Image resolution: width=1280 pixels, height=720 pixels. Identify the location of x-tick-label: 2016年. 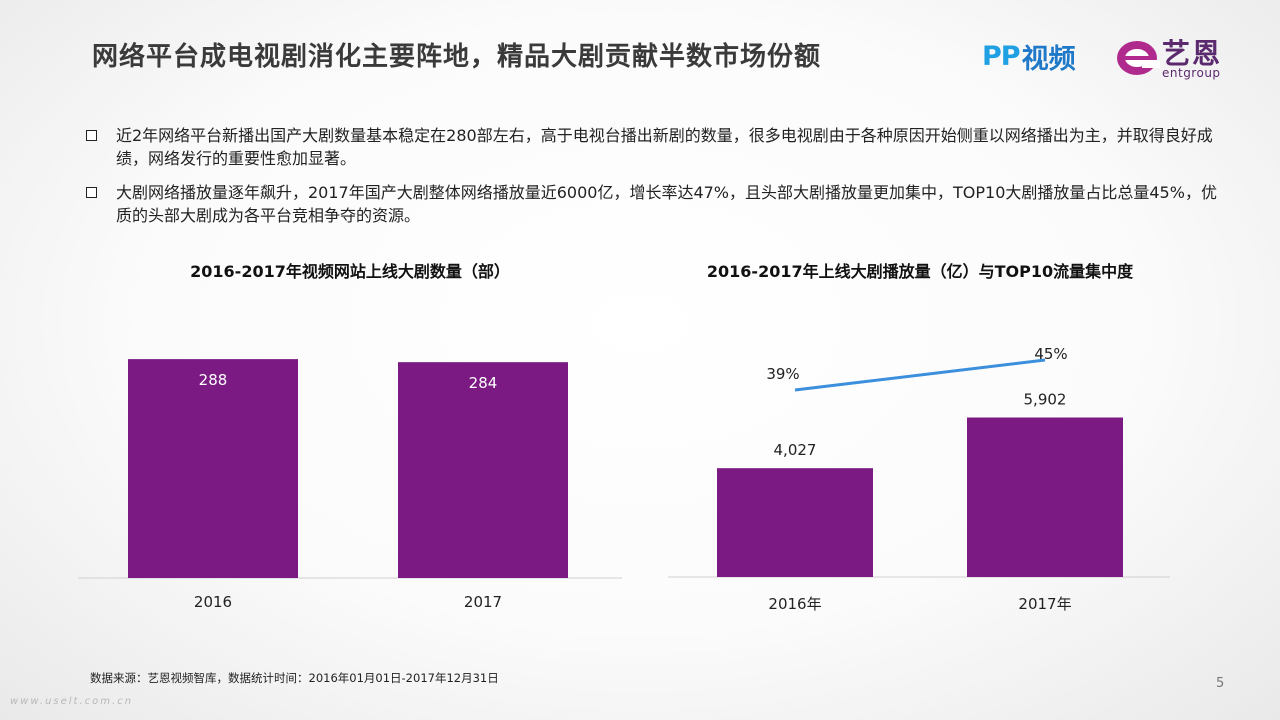
(794, 604).